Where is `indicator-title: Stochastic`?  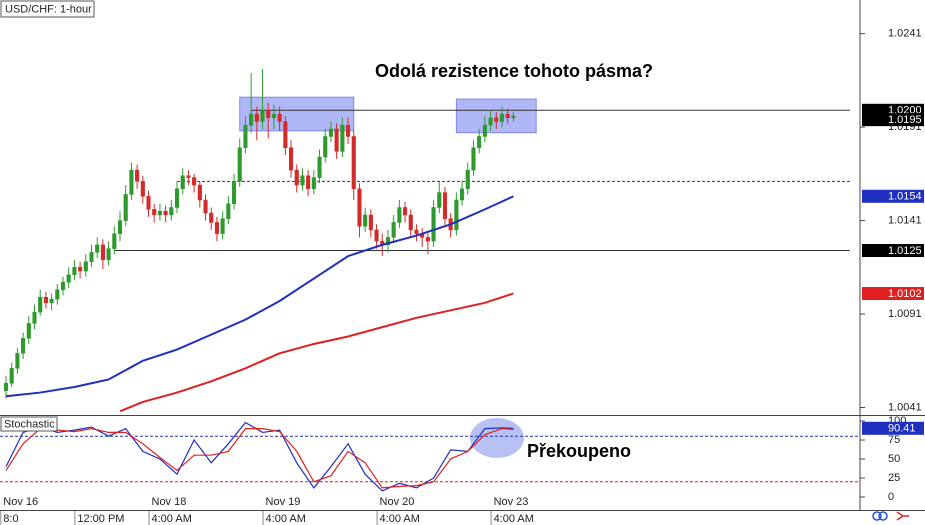
indicator-title: Stochastic is located at coordinates (29, 424).